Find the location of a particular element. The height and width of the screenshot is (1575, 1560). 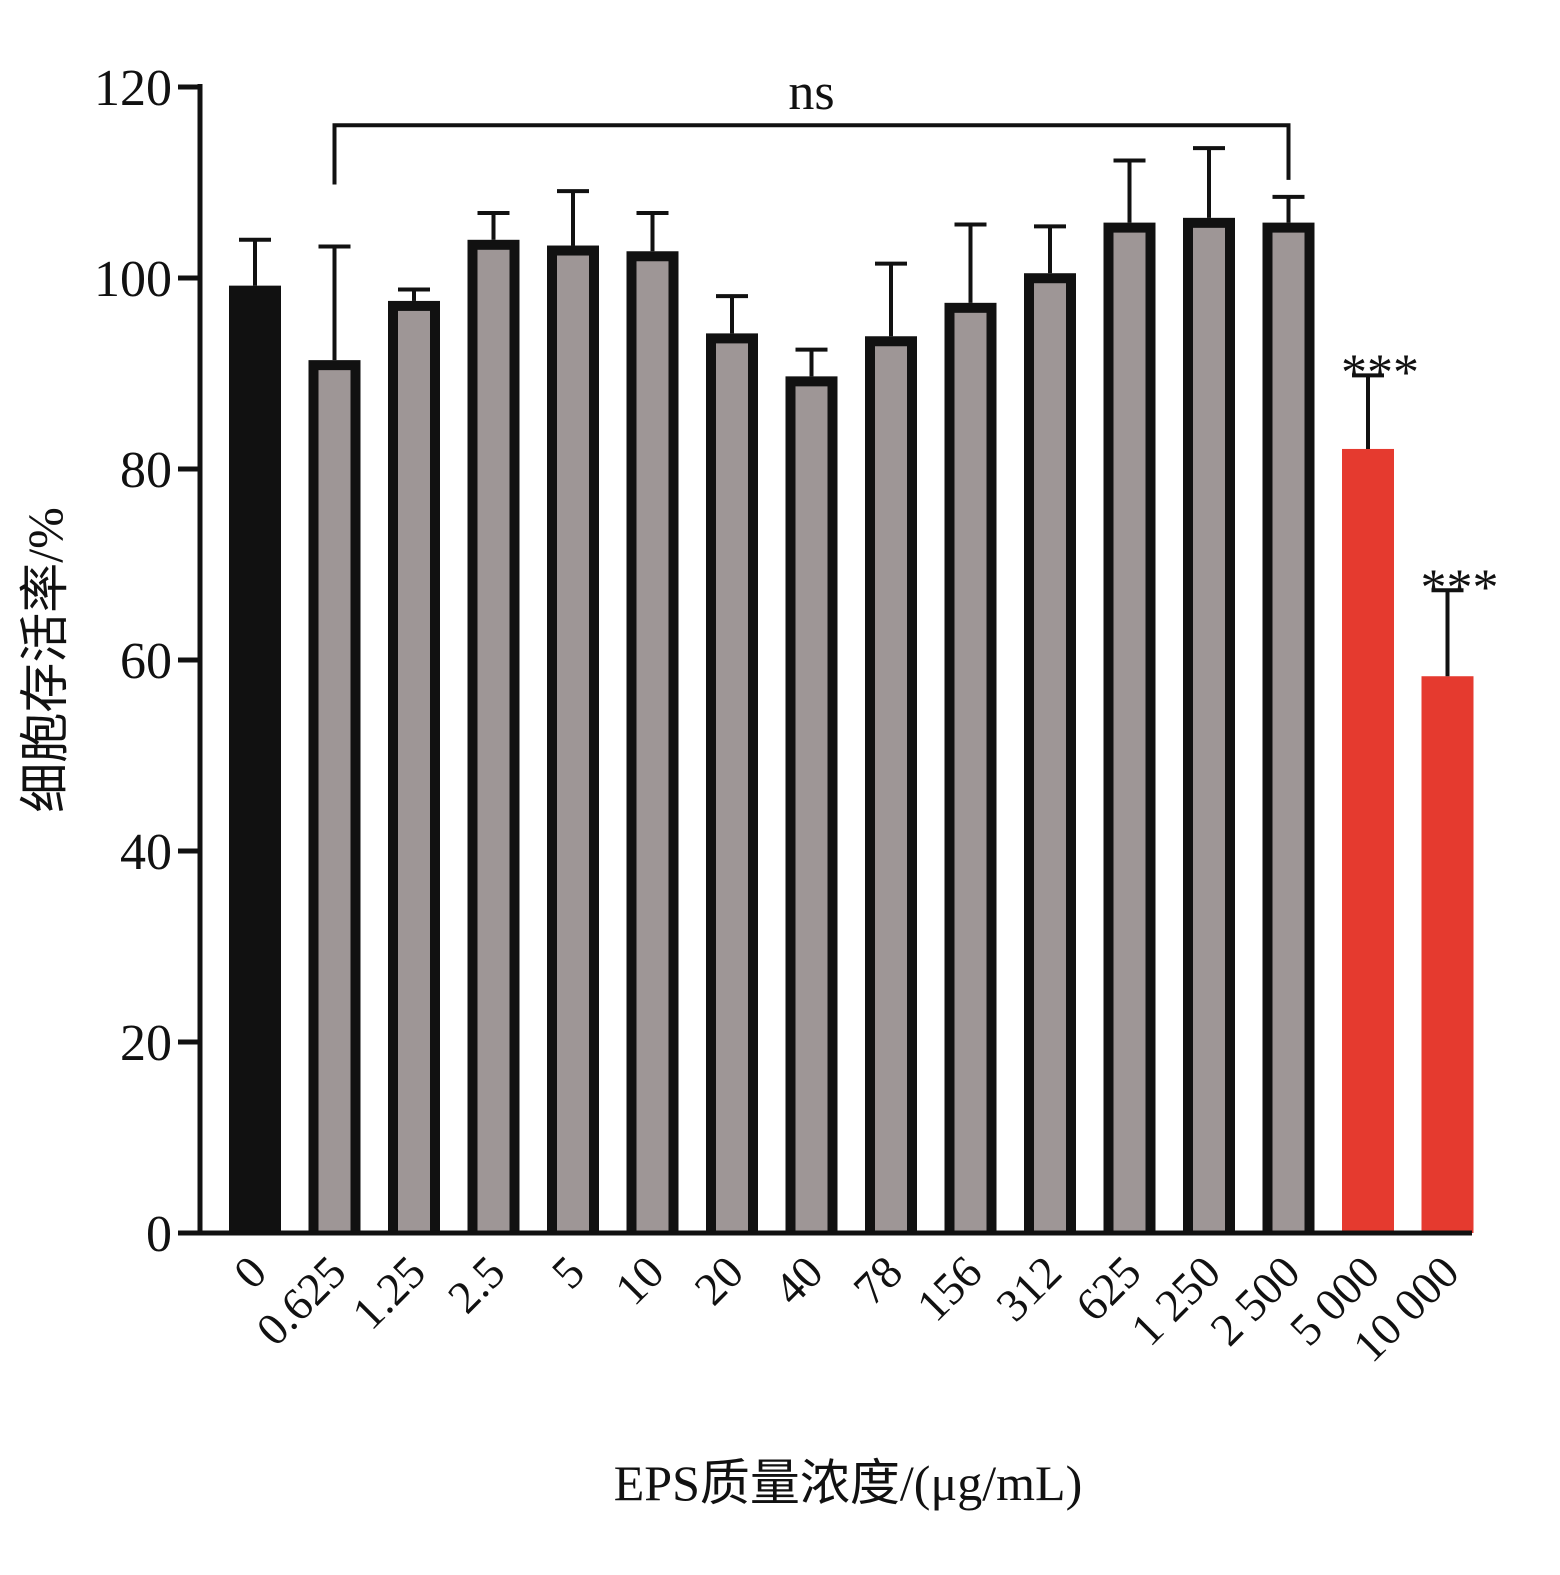

x-tick-label-1: 0.625 is located at coordinates (300, 1300).